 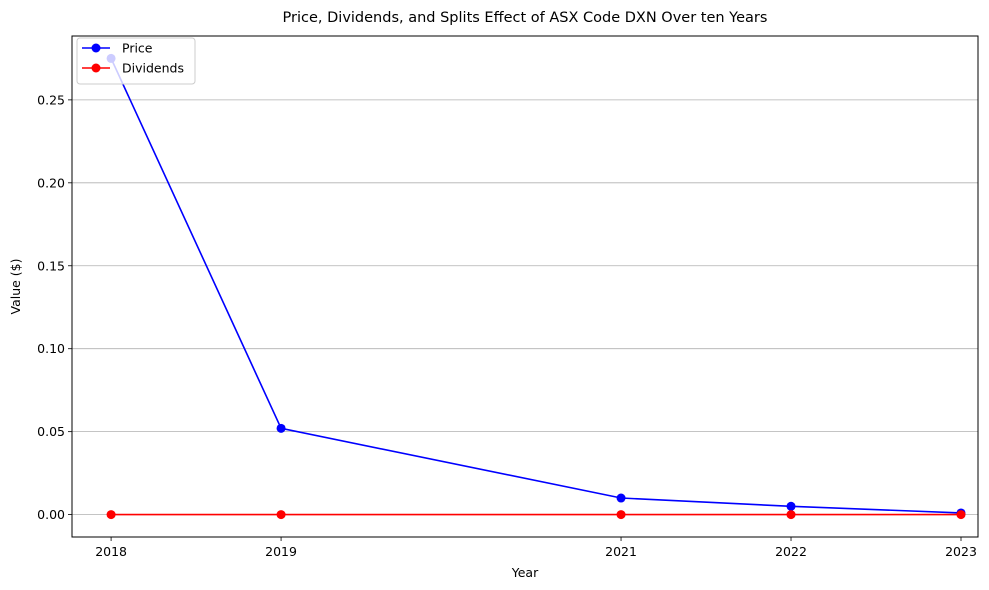 I want to click on legend-box, so click(x=136, y=61).